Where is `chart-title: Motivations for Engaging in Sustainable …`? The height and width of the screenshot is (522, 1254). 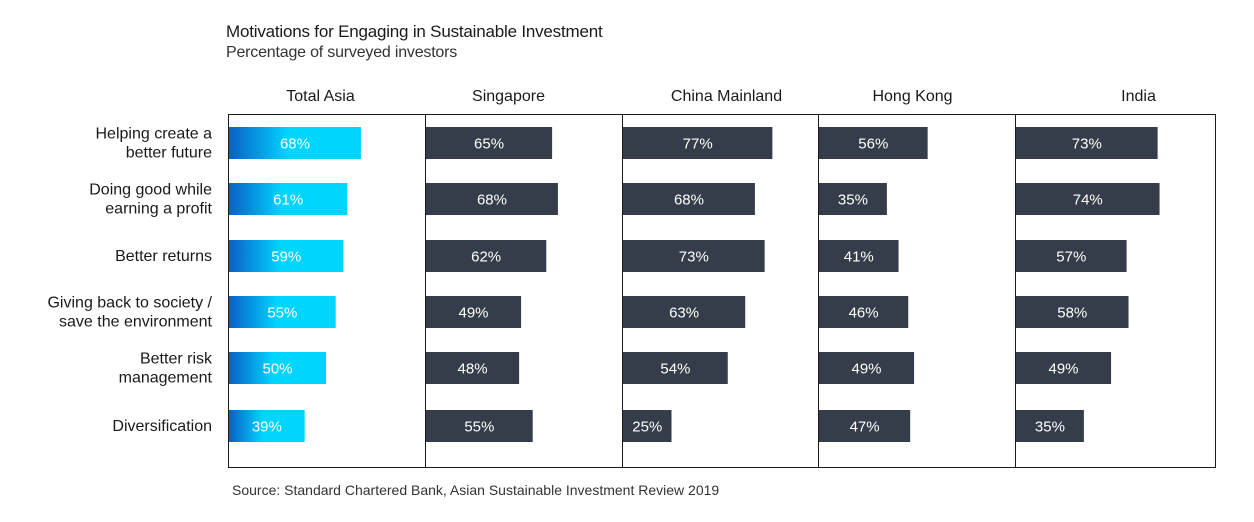 chart-title: Motivations for Engaging in Sustainable … is located at coordinates (414, 31).